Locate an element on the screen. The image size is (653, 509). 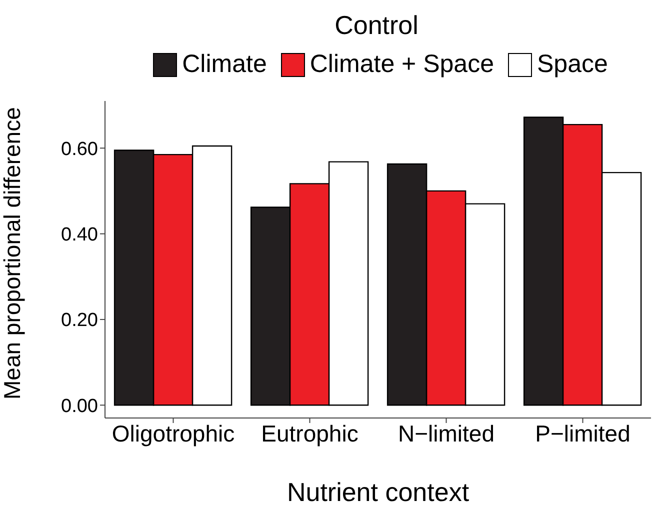
chart-title: Control is located at coordinates (377, 25).